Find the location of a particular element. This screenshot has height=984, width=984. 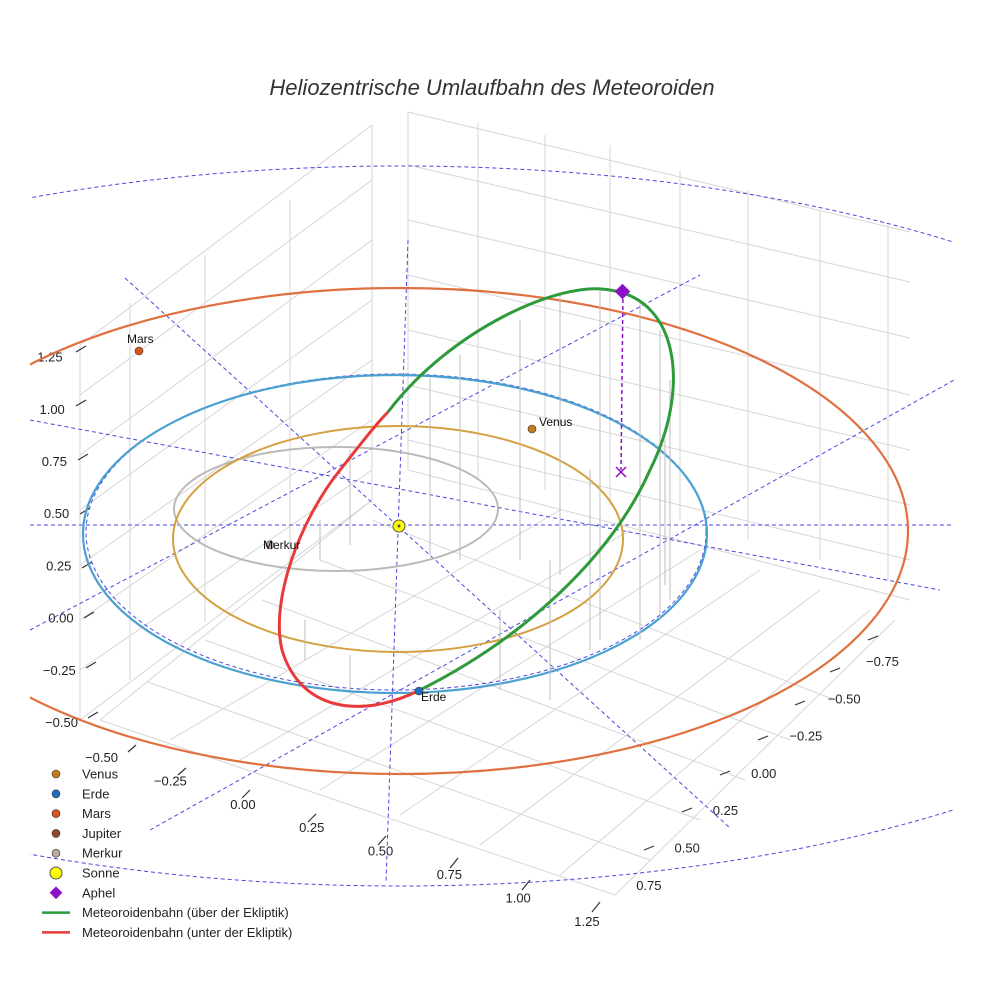

legend-item: Erde is located at coordinates (80, 793).